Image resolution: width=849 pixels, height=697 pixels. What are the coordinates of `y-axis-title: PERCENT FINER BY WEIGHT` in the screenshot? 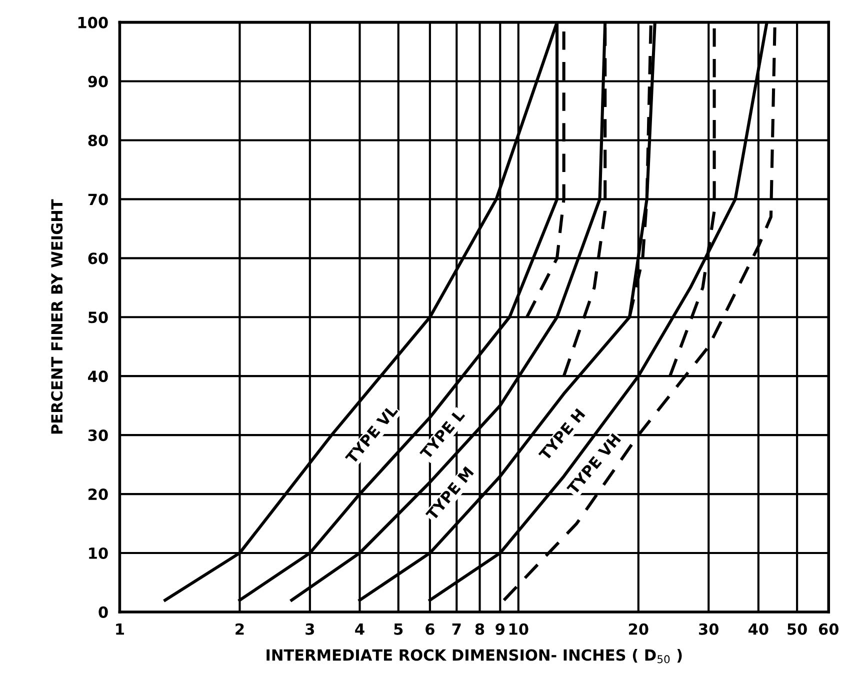 It's located at (57, 316).